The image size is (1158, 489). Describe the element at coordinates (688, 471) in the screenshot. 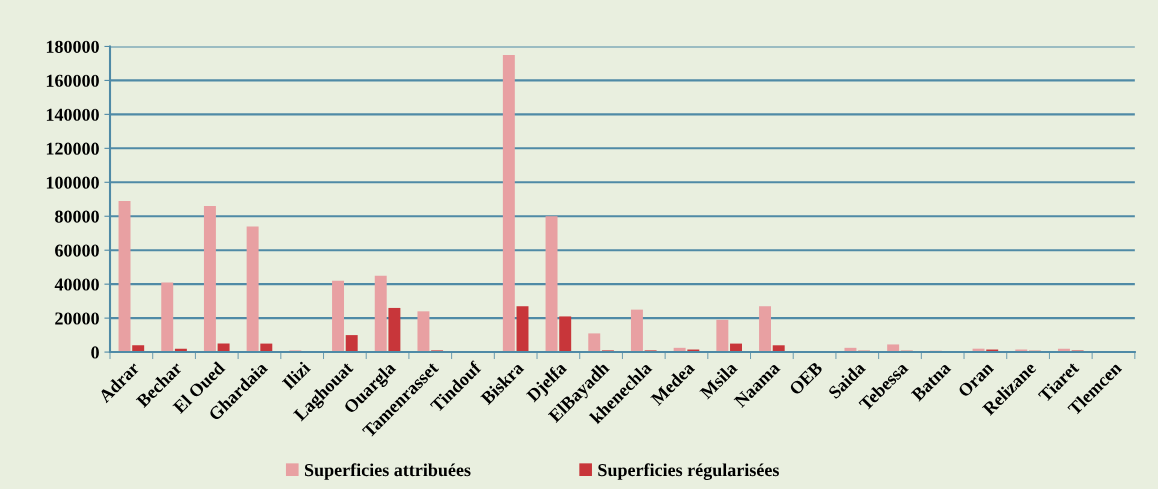

I see `legend-label: Superficies régularisées` at that location.